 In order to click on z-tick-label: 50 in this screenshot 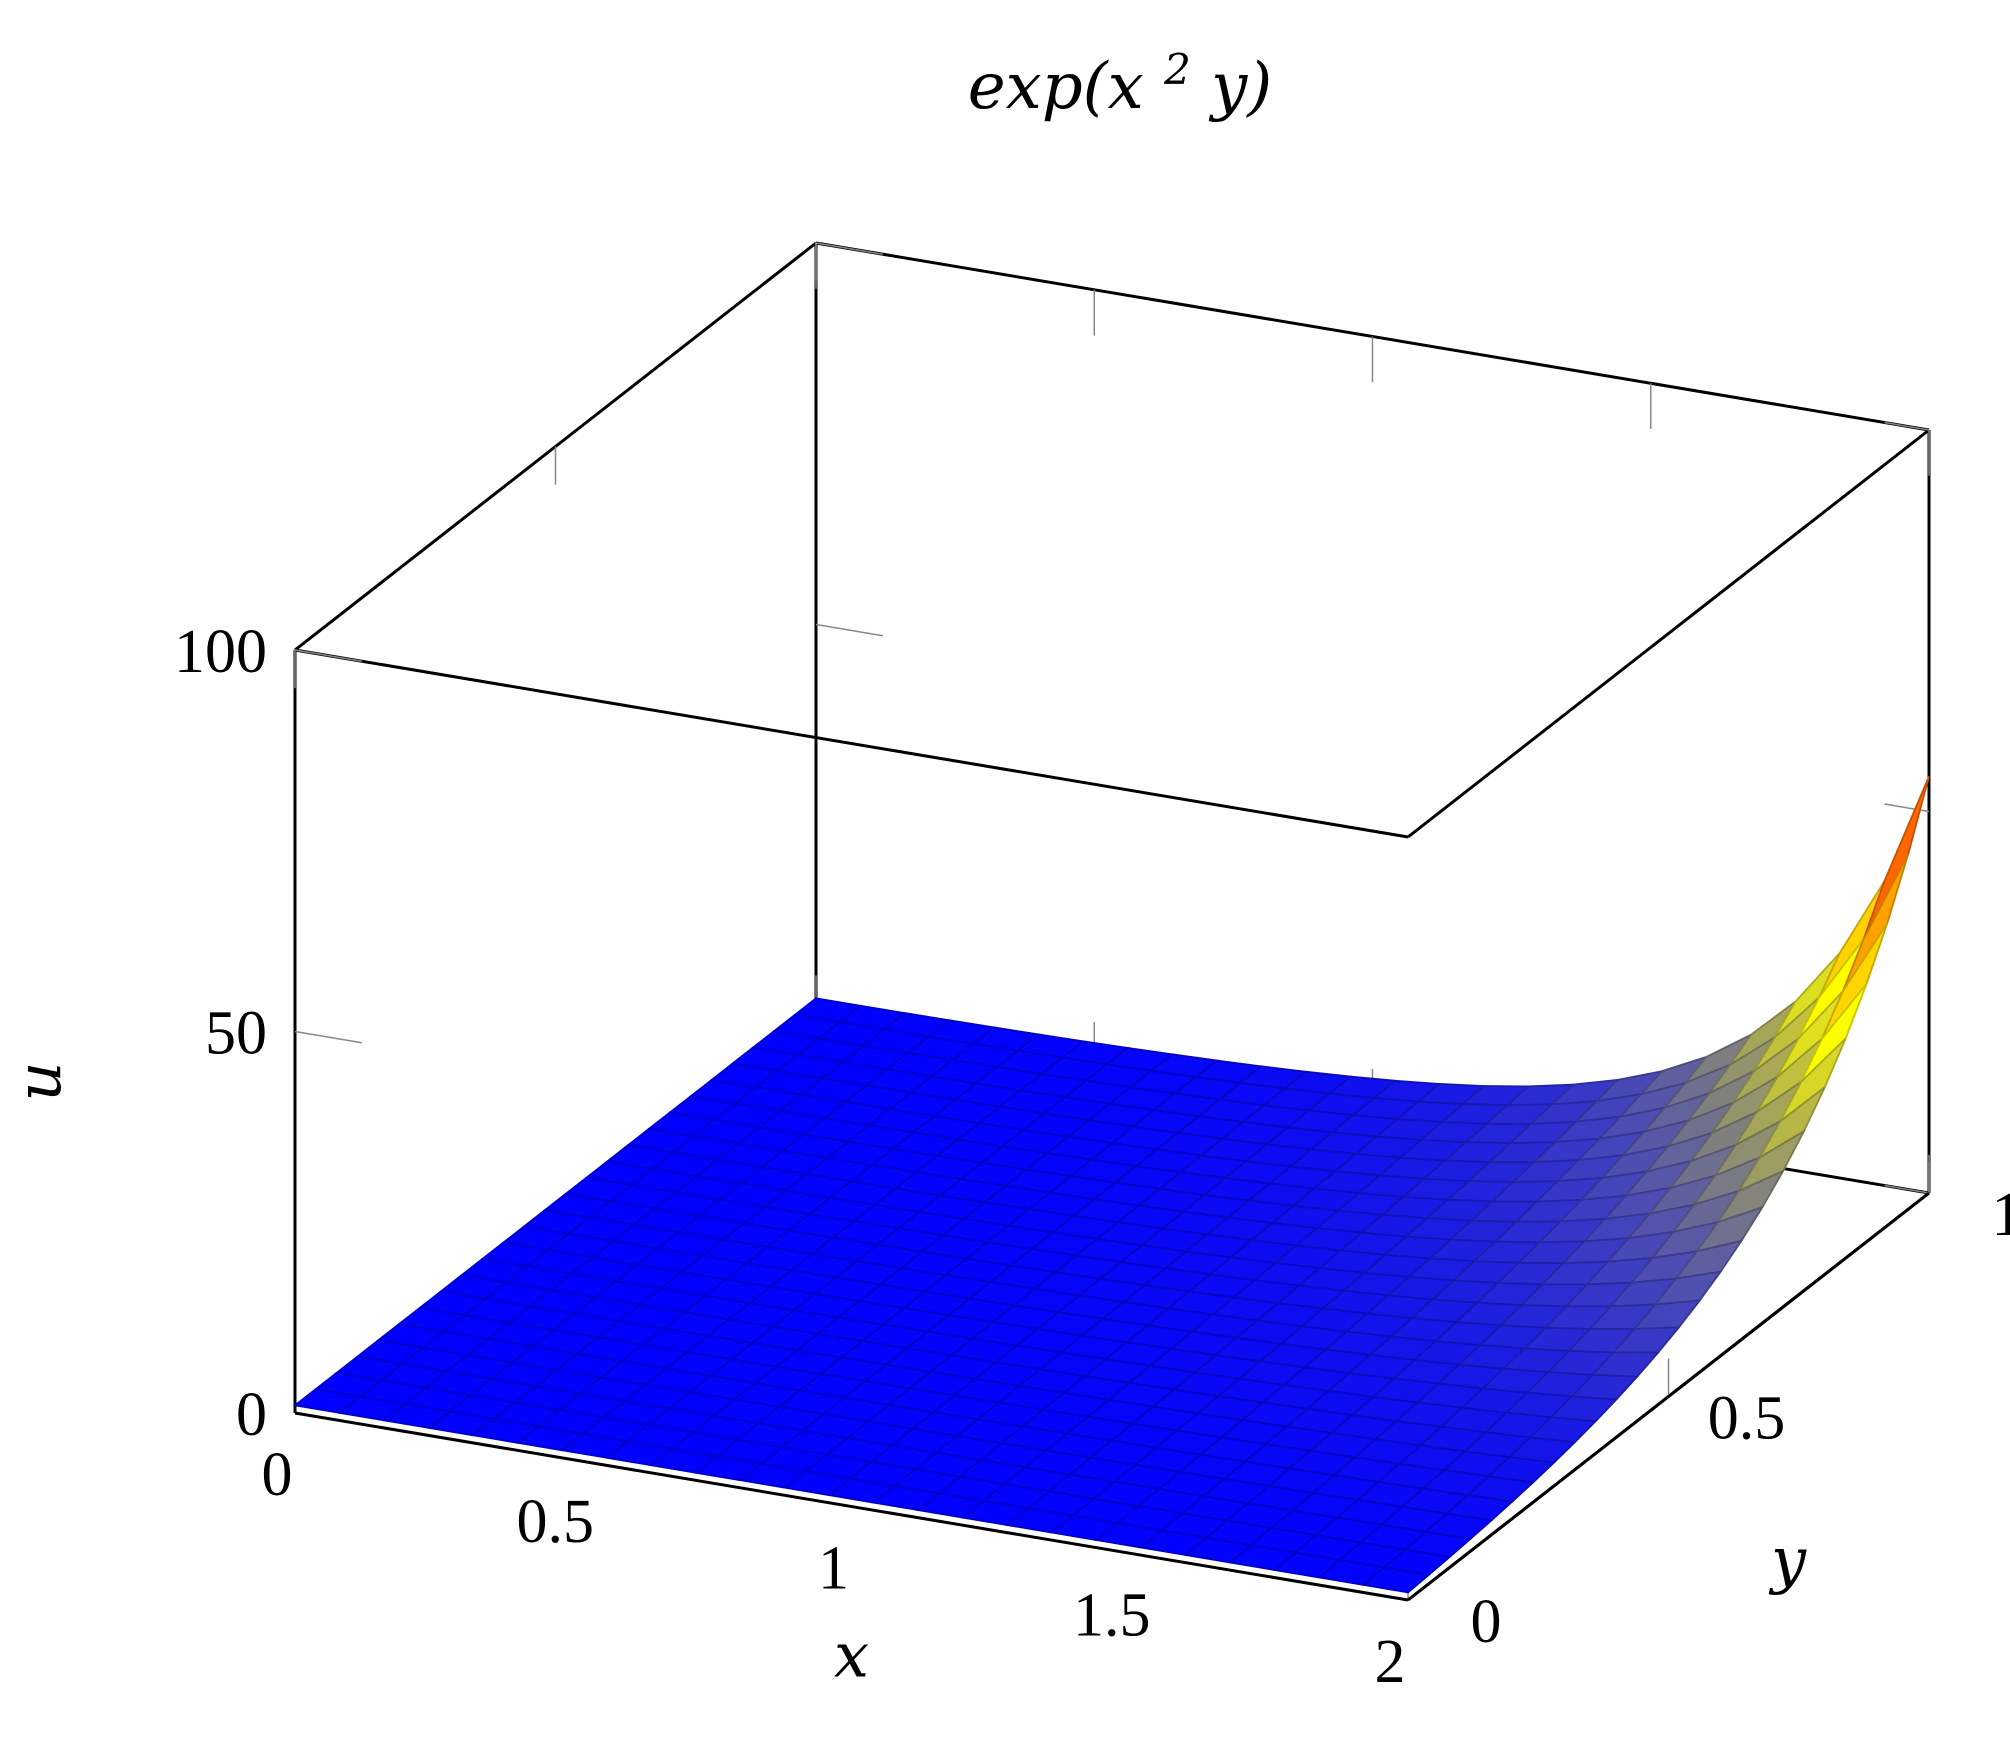, I will do `click(236, 1034)`.